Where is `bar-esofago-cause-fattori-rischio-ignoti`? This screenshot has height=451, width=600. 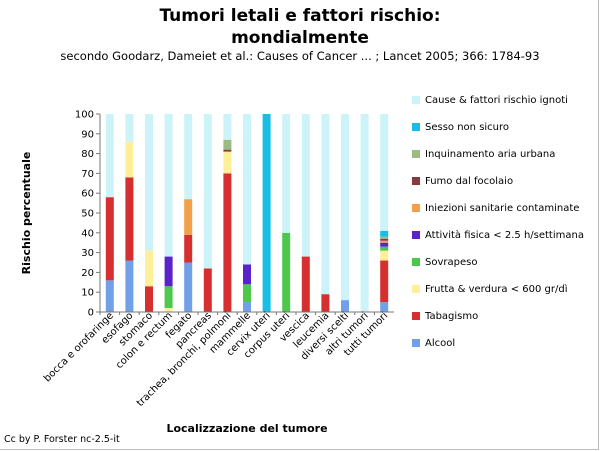 bar-esofago-cause-fattori-rischio-ignoti is located at coordinates (129, 128).